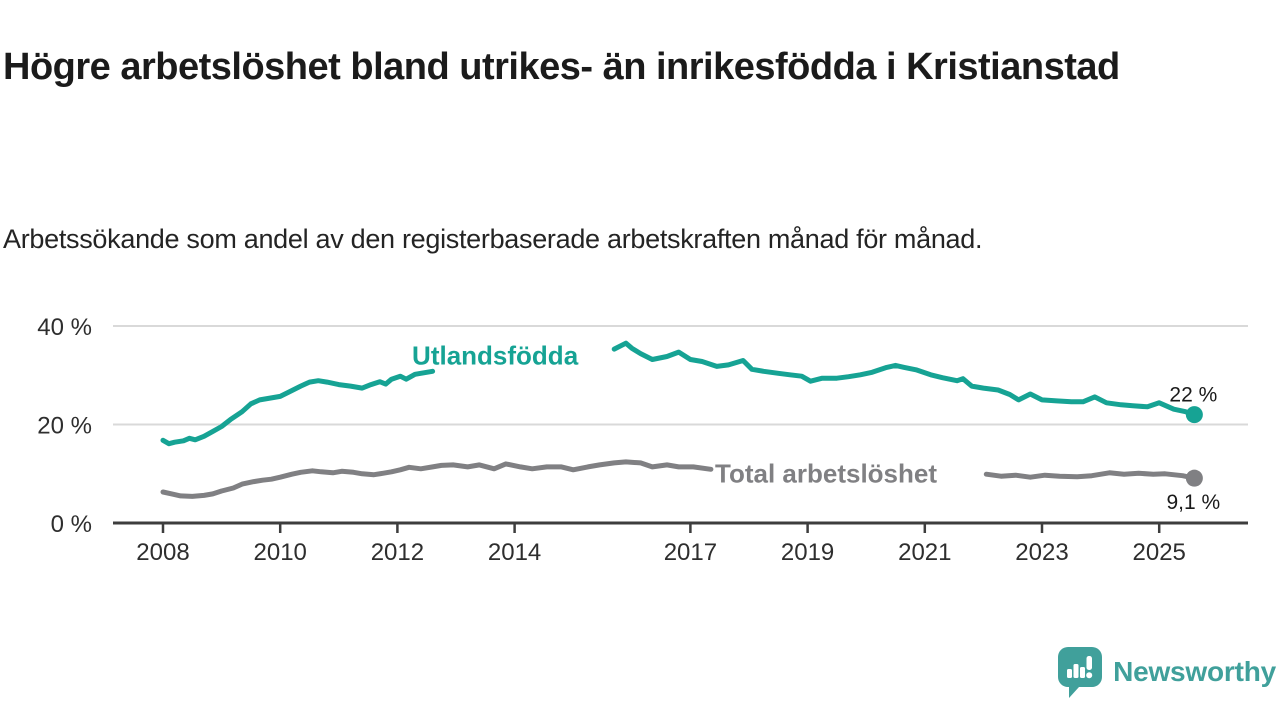  Describe the element at coordinates (495, 356) in the screenshot. I see `series-label: Utlandsfödda` at that location.